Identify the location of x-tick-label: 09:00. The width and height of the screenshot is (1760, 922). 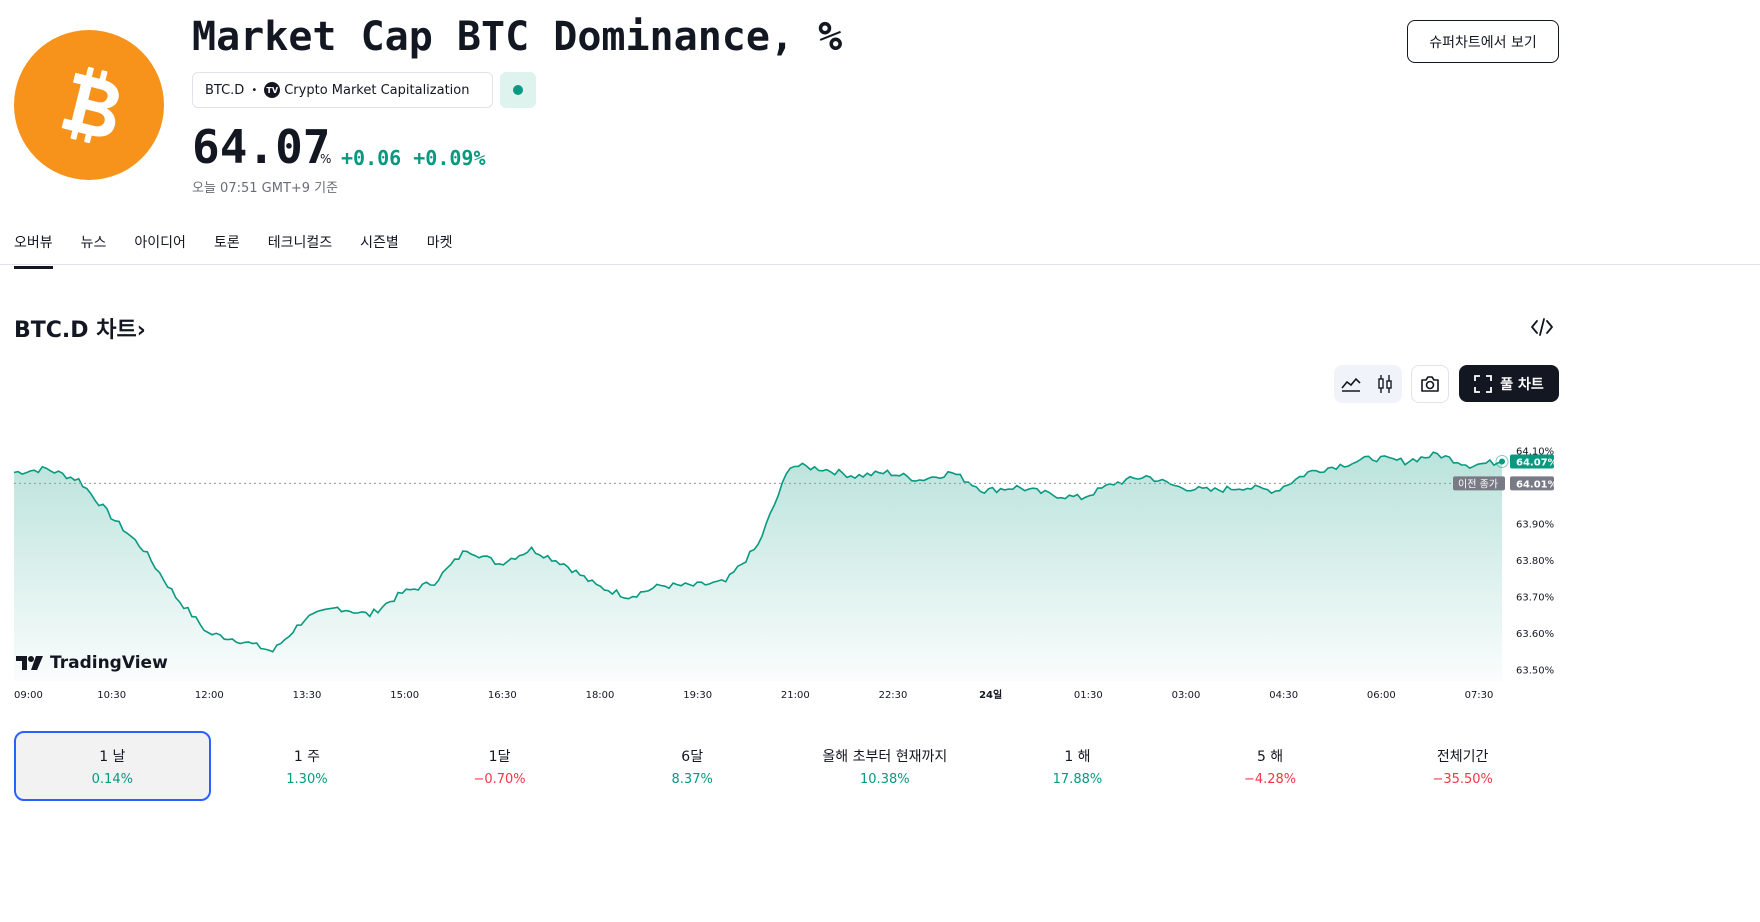
(28, 695).